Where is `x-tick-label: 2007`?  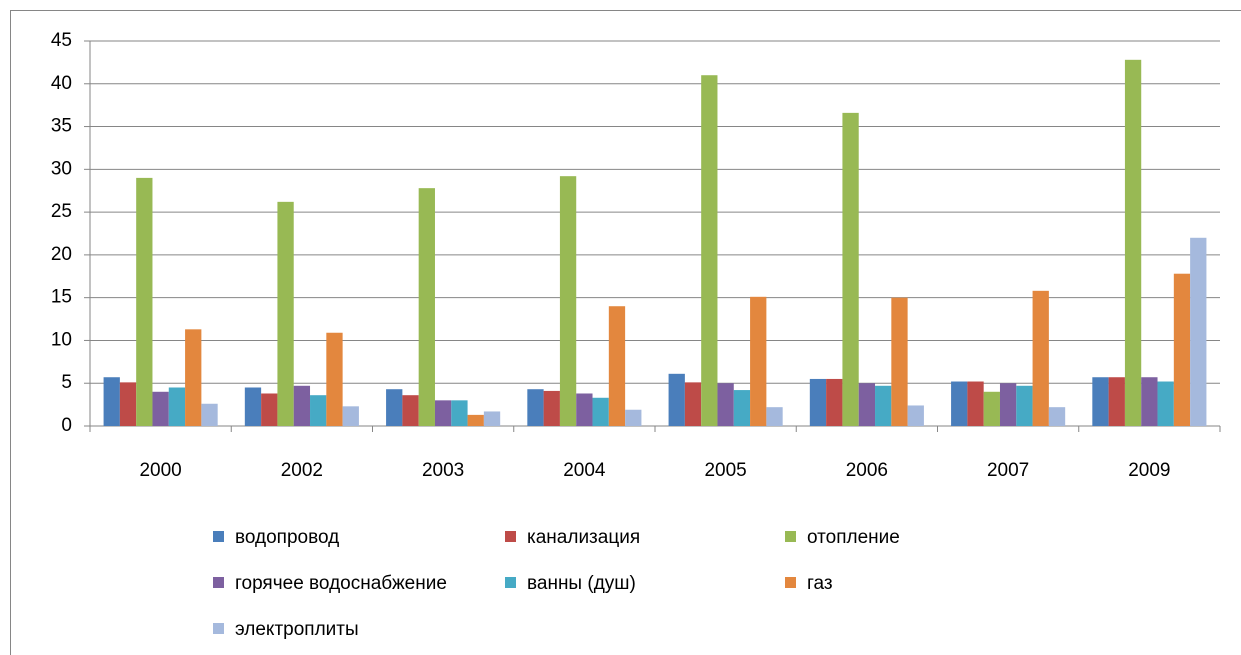
x-tick-label: 2007 is located at coordinates (1008, 470).